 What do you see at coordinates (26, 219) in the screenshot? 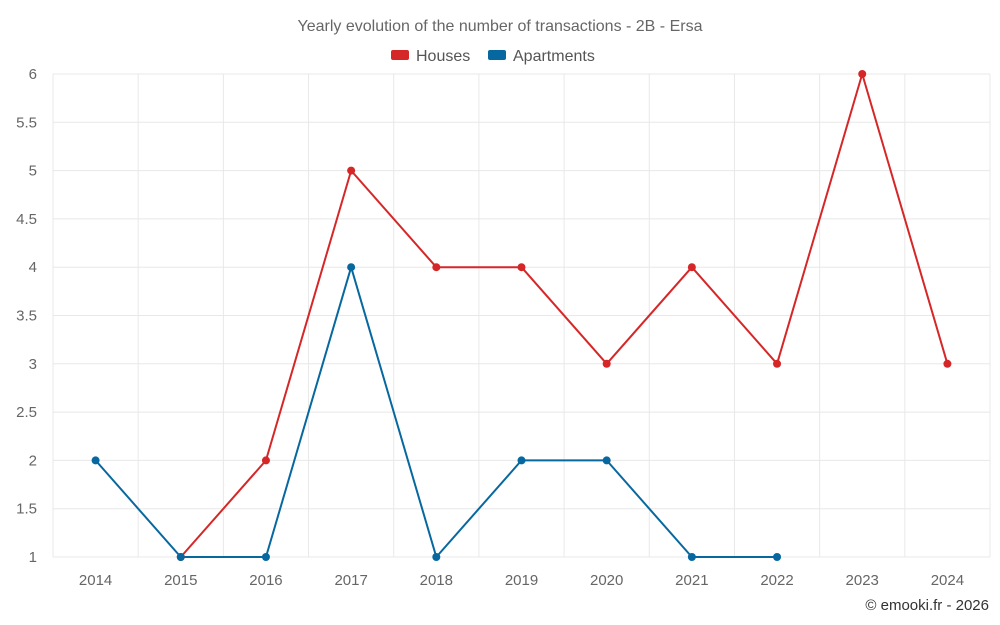
I see `y-tick-label: 4.5` at bounding box center [26, 219].